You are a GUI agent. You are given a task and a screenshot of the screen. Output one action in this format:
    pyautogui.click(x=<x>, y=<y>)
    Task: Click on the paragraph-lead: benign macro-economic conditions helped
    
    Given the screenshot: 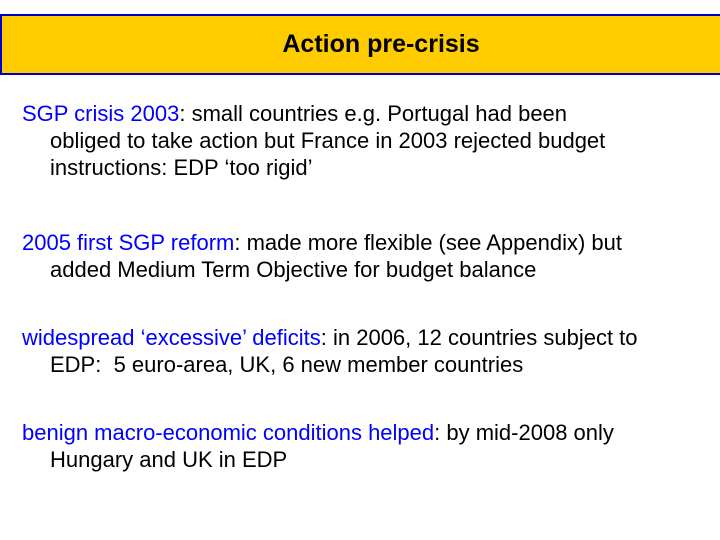 What is the action you would take?
    pyautogui.click(x=228, y=432)
    